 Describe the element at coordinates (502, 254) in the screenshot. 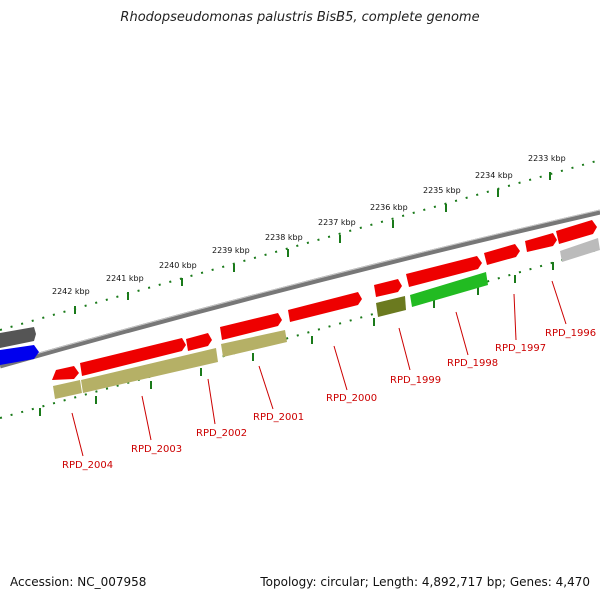

I see `gene-feature-rpd1997` at that location.